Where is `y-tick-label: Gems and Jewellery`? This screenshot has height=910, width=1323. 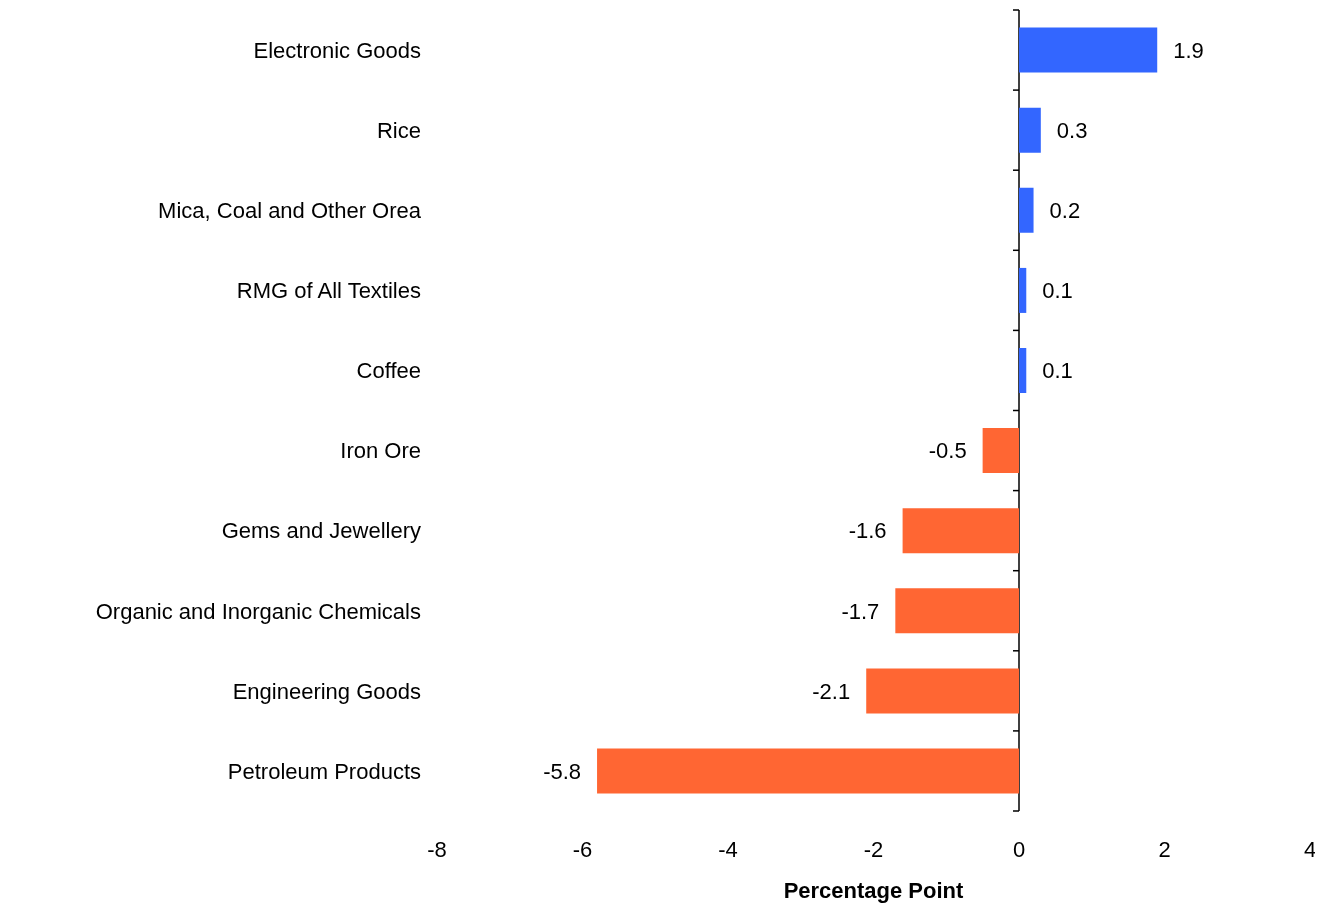
y-tick-label: Gems and Jewellery is located at coordinates (321, 531).